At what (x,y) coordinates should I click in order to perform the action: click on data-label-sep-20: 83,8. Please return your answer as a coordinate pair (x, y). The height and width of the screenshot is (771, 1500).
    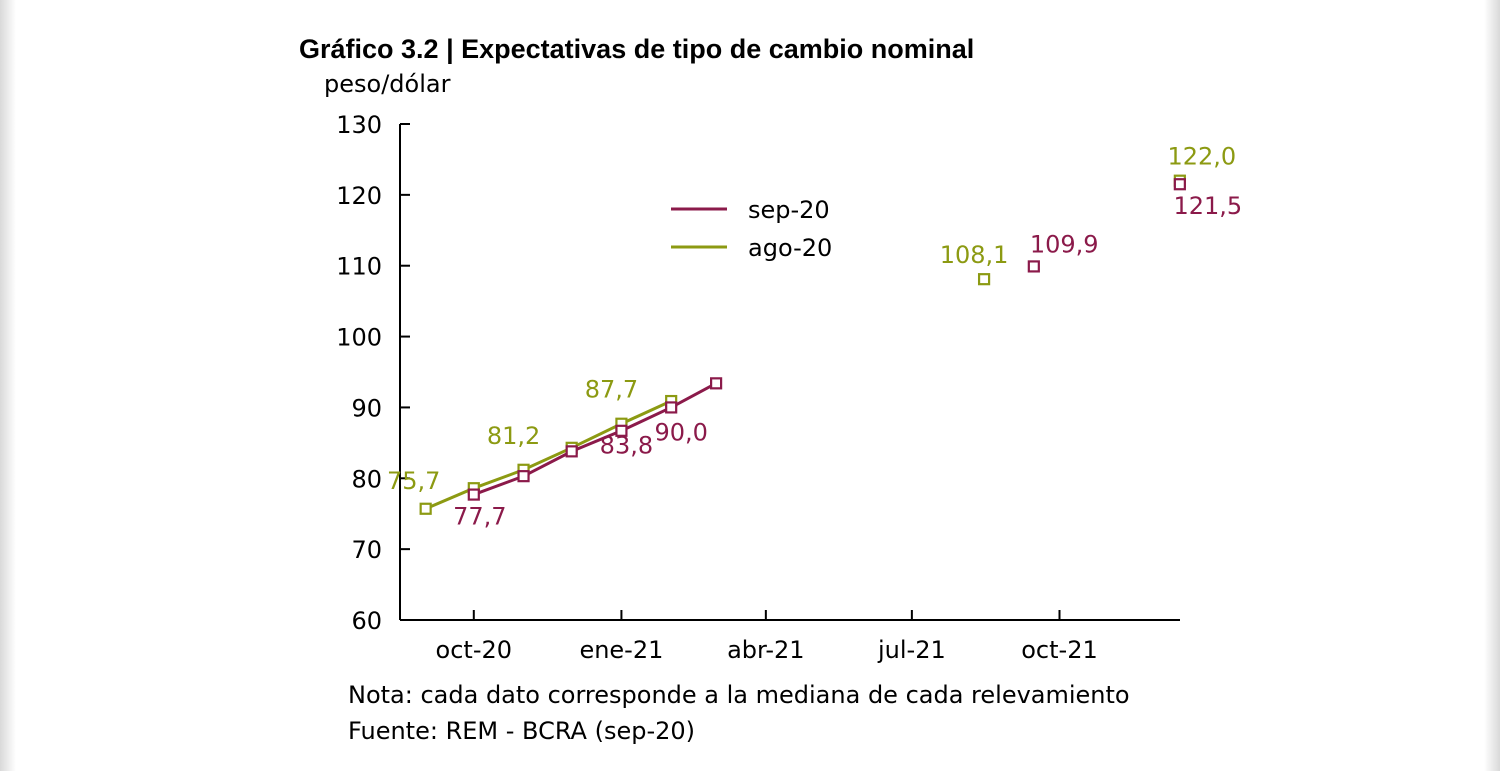
    Looking at the image, I should click on (626, 445).